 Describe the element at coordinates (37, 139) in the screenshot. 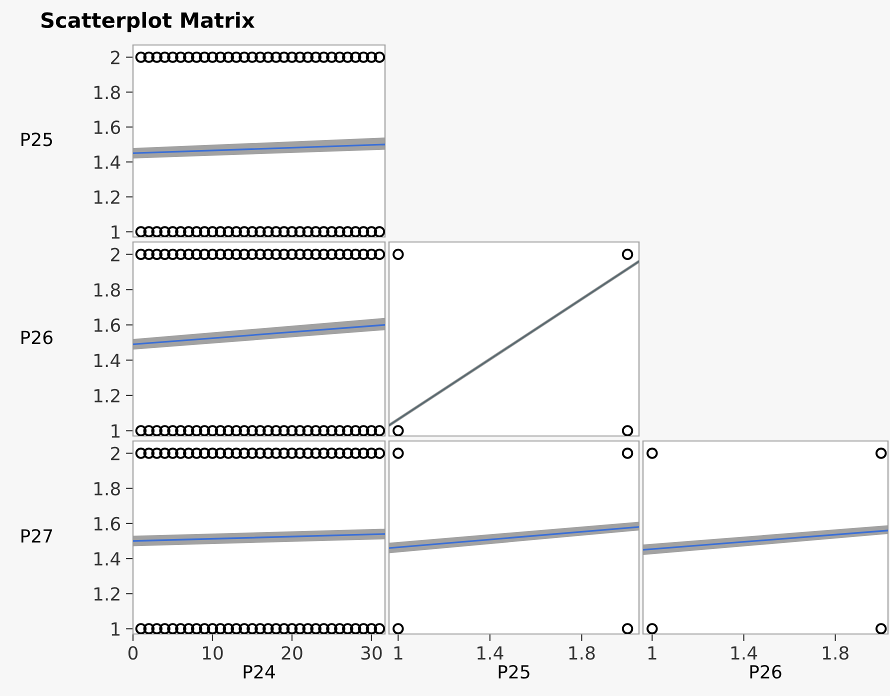

I see `y-axis-title: P25` at that location.